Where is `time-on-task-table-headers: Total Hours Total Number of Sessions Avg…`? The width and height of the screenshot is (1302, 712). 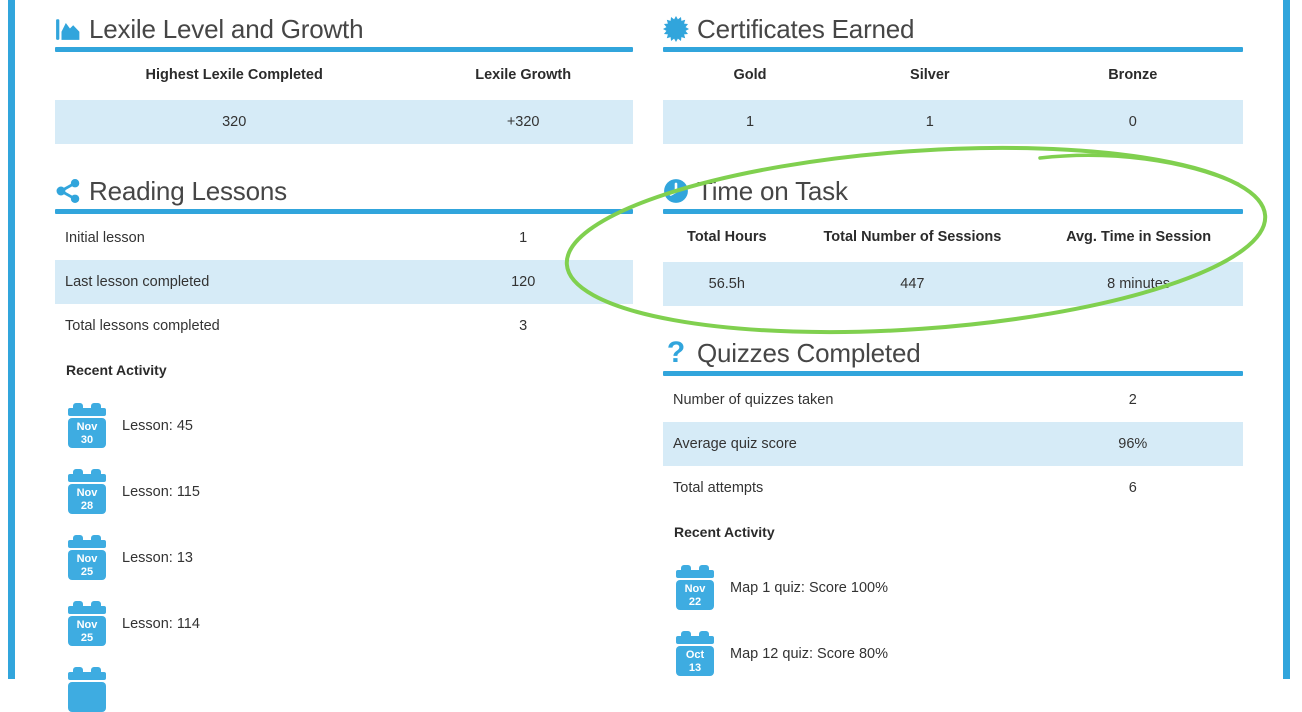
time-on-task-table-headers: Total Hours Total Number of Sessions Avg… is located at coordinates (953, 237).